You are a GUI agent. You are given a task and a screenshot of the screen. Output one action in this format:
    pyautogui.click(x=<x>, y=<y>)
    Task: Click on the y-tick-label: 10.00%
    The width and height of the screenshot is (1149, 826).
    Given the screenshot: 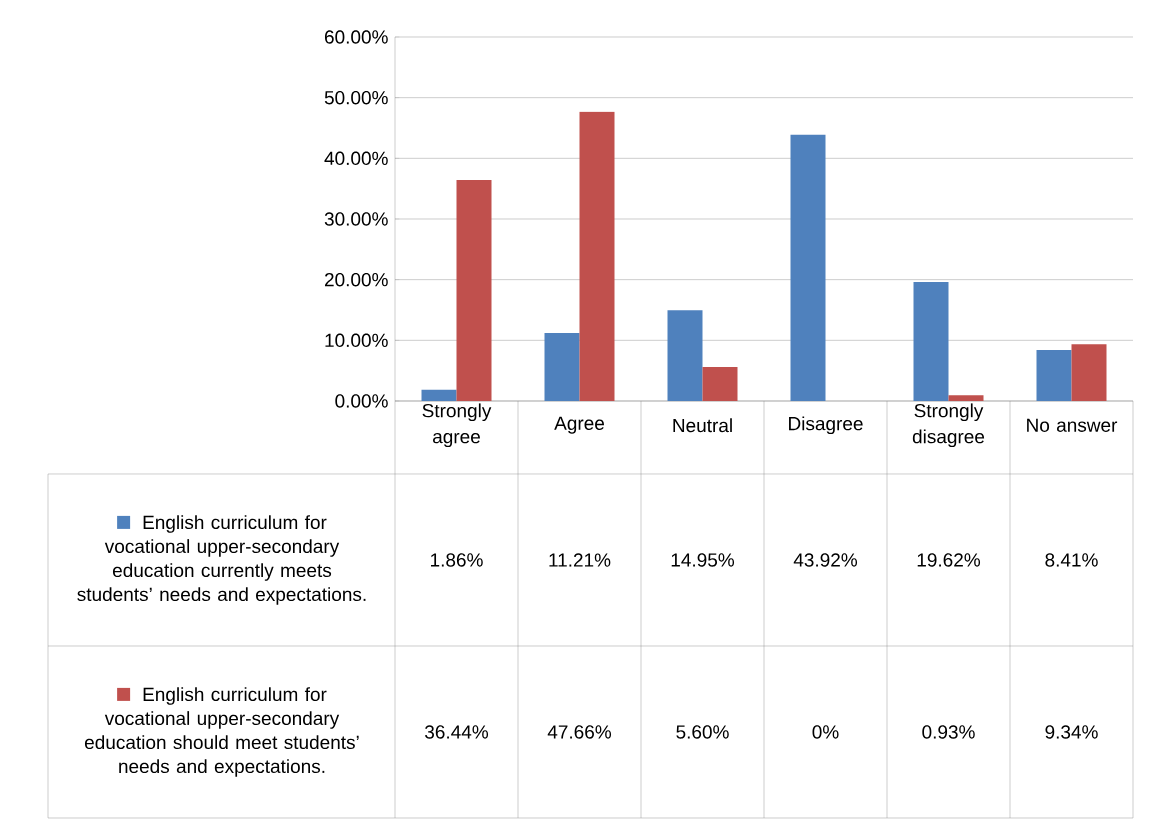 What is the action you would take?
    pyautogui.click(x=356, y=340)
    